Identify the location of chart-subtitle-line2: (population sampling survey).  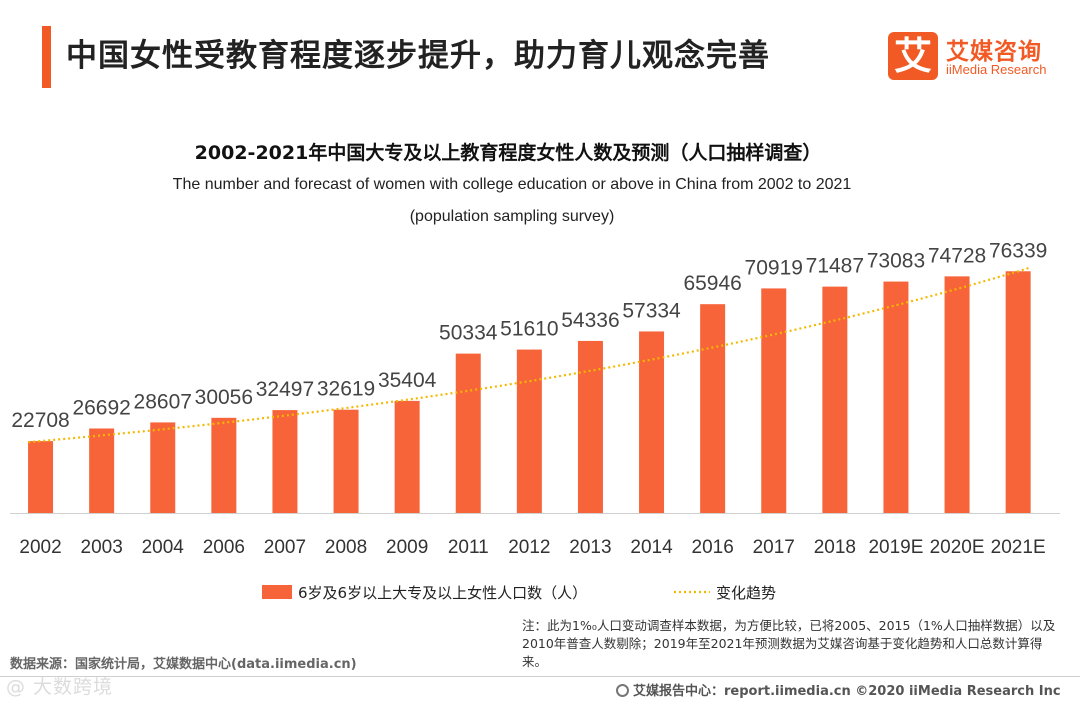
(512, 216).